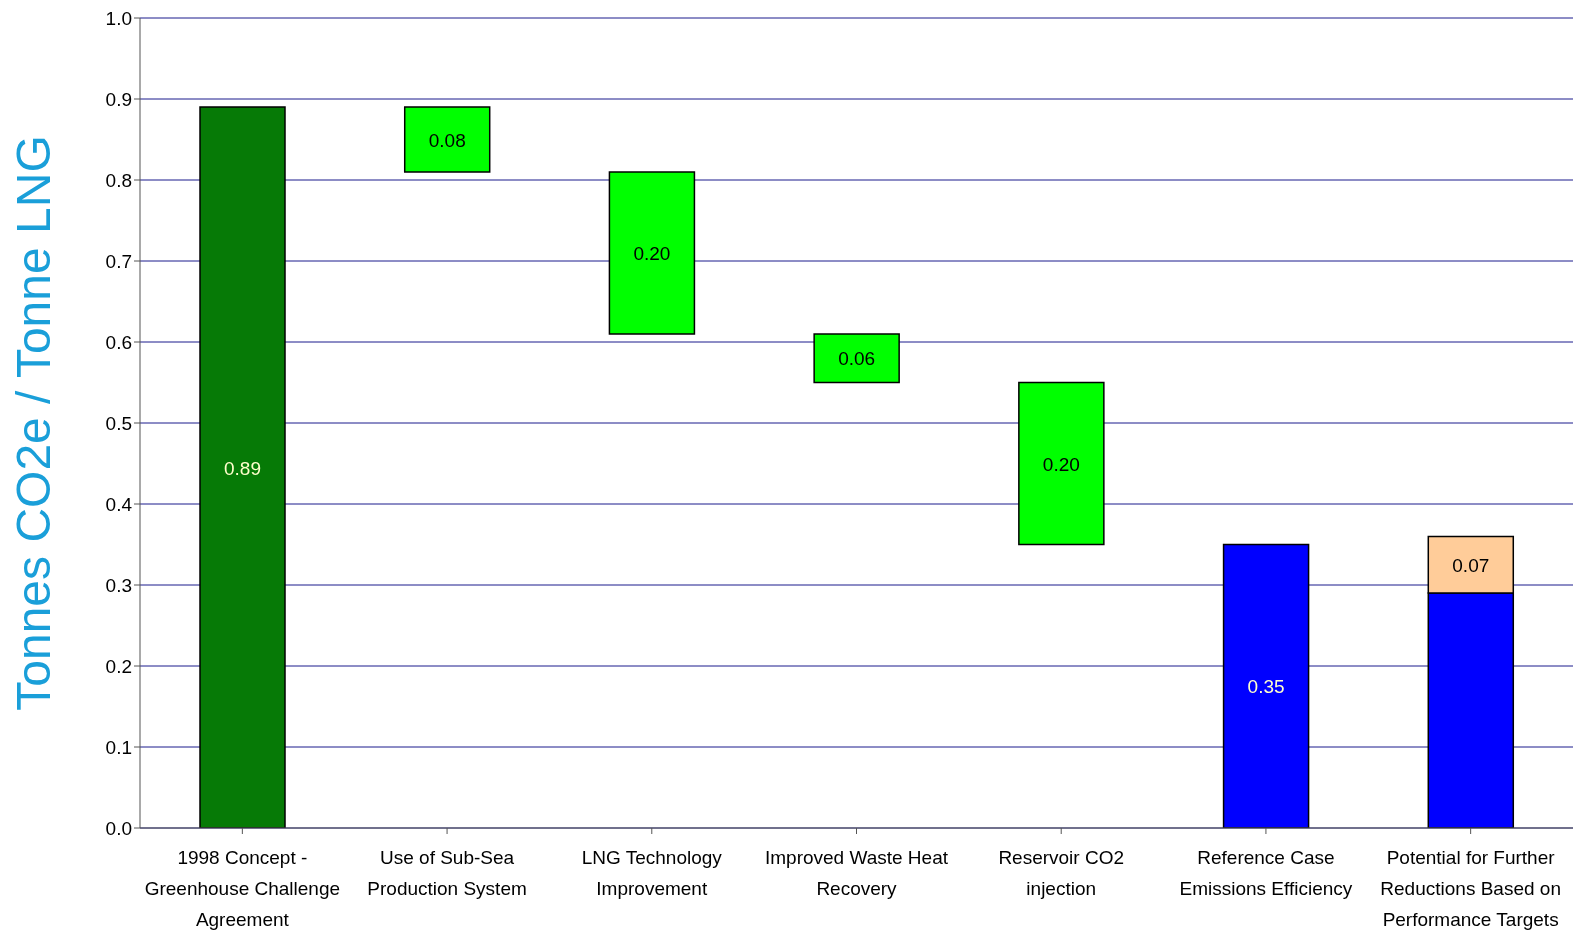 The image size is (1589, 952). Describe the element at coordinates (856, 873) in the screenshot. I see `x-tick-label: Improved Waste Heat Recovery` at that location.